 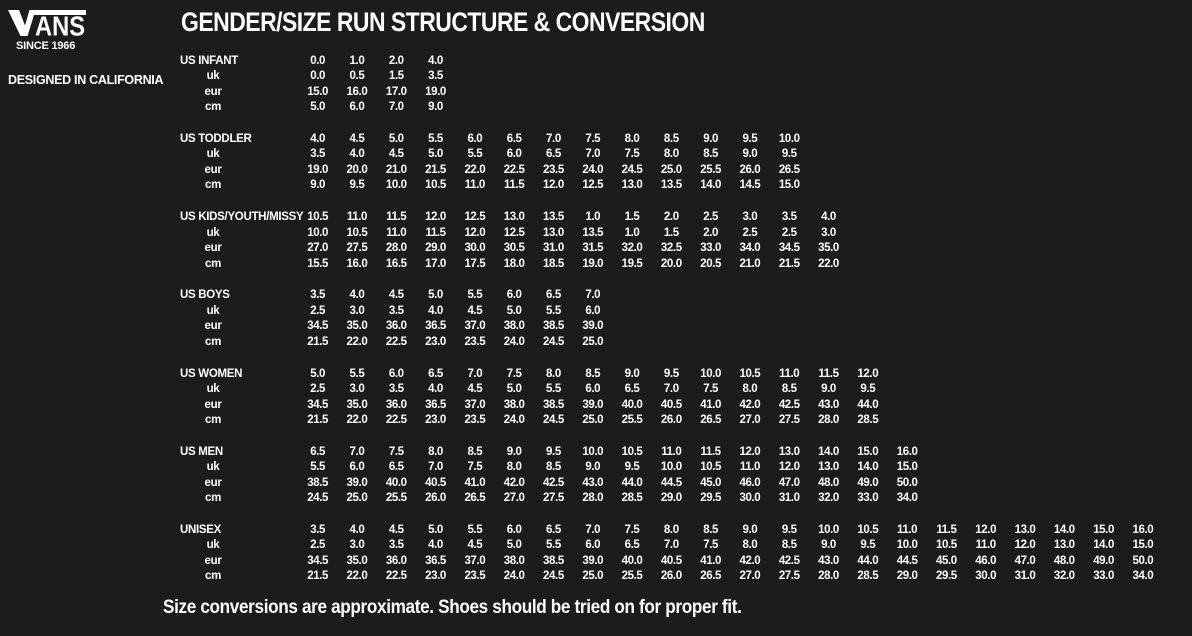 I want to click on size-value: 28.5, so click(x=632, y=498).